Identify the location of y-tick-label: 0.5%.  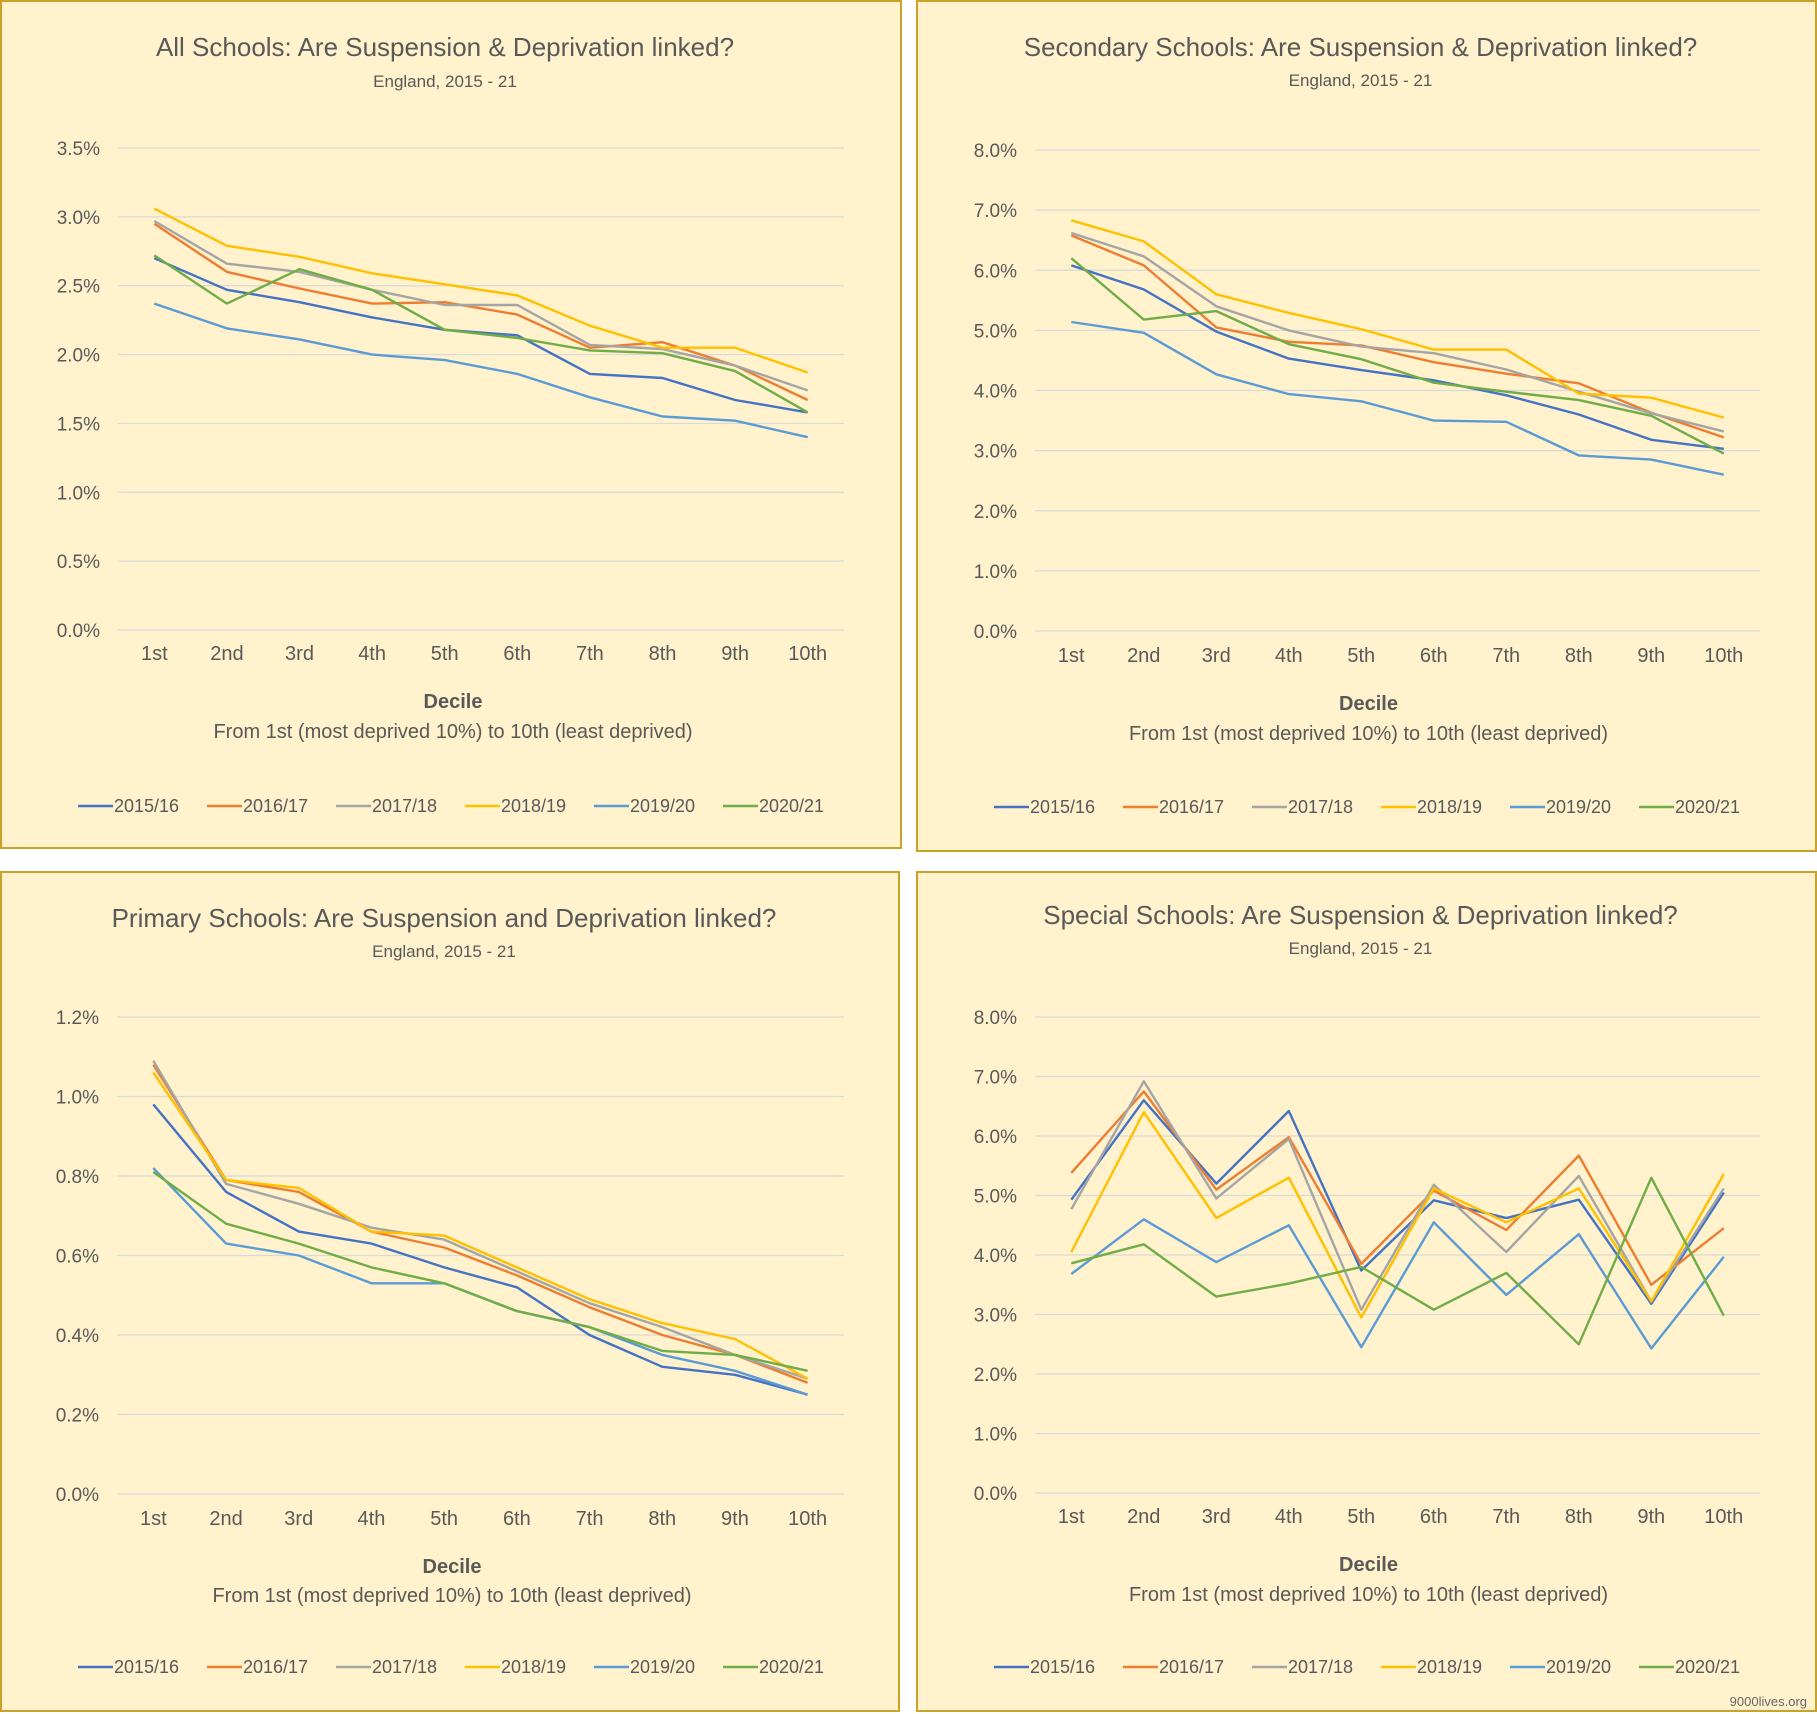
(78, 562).